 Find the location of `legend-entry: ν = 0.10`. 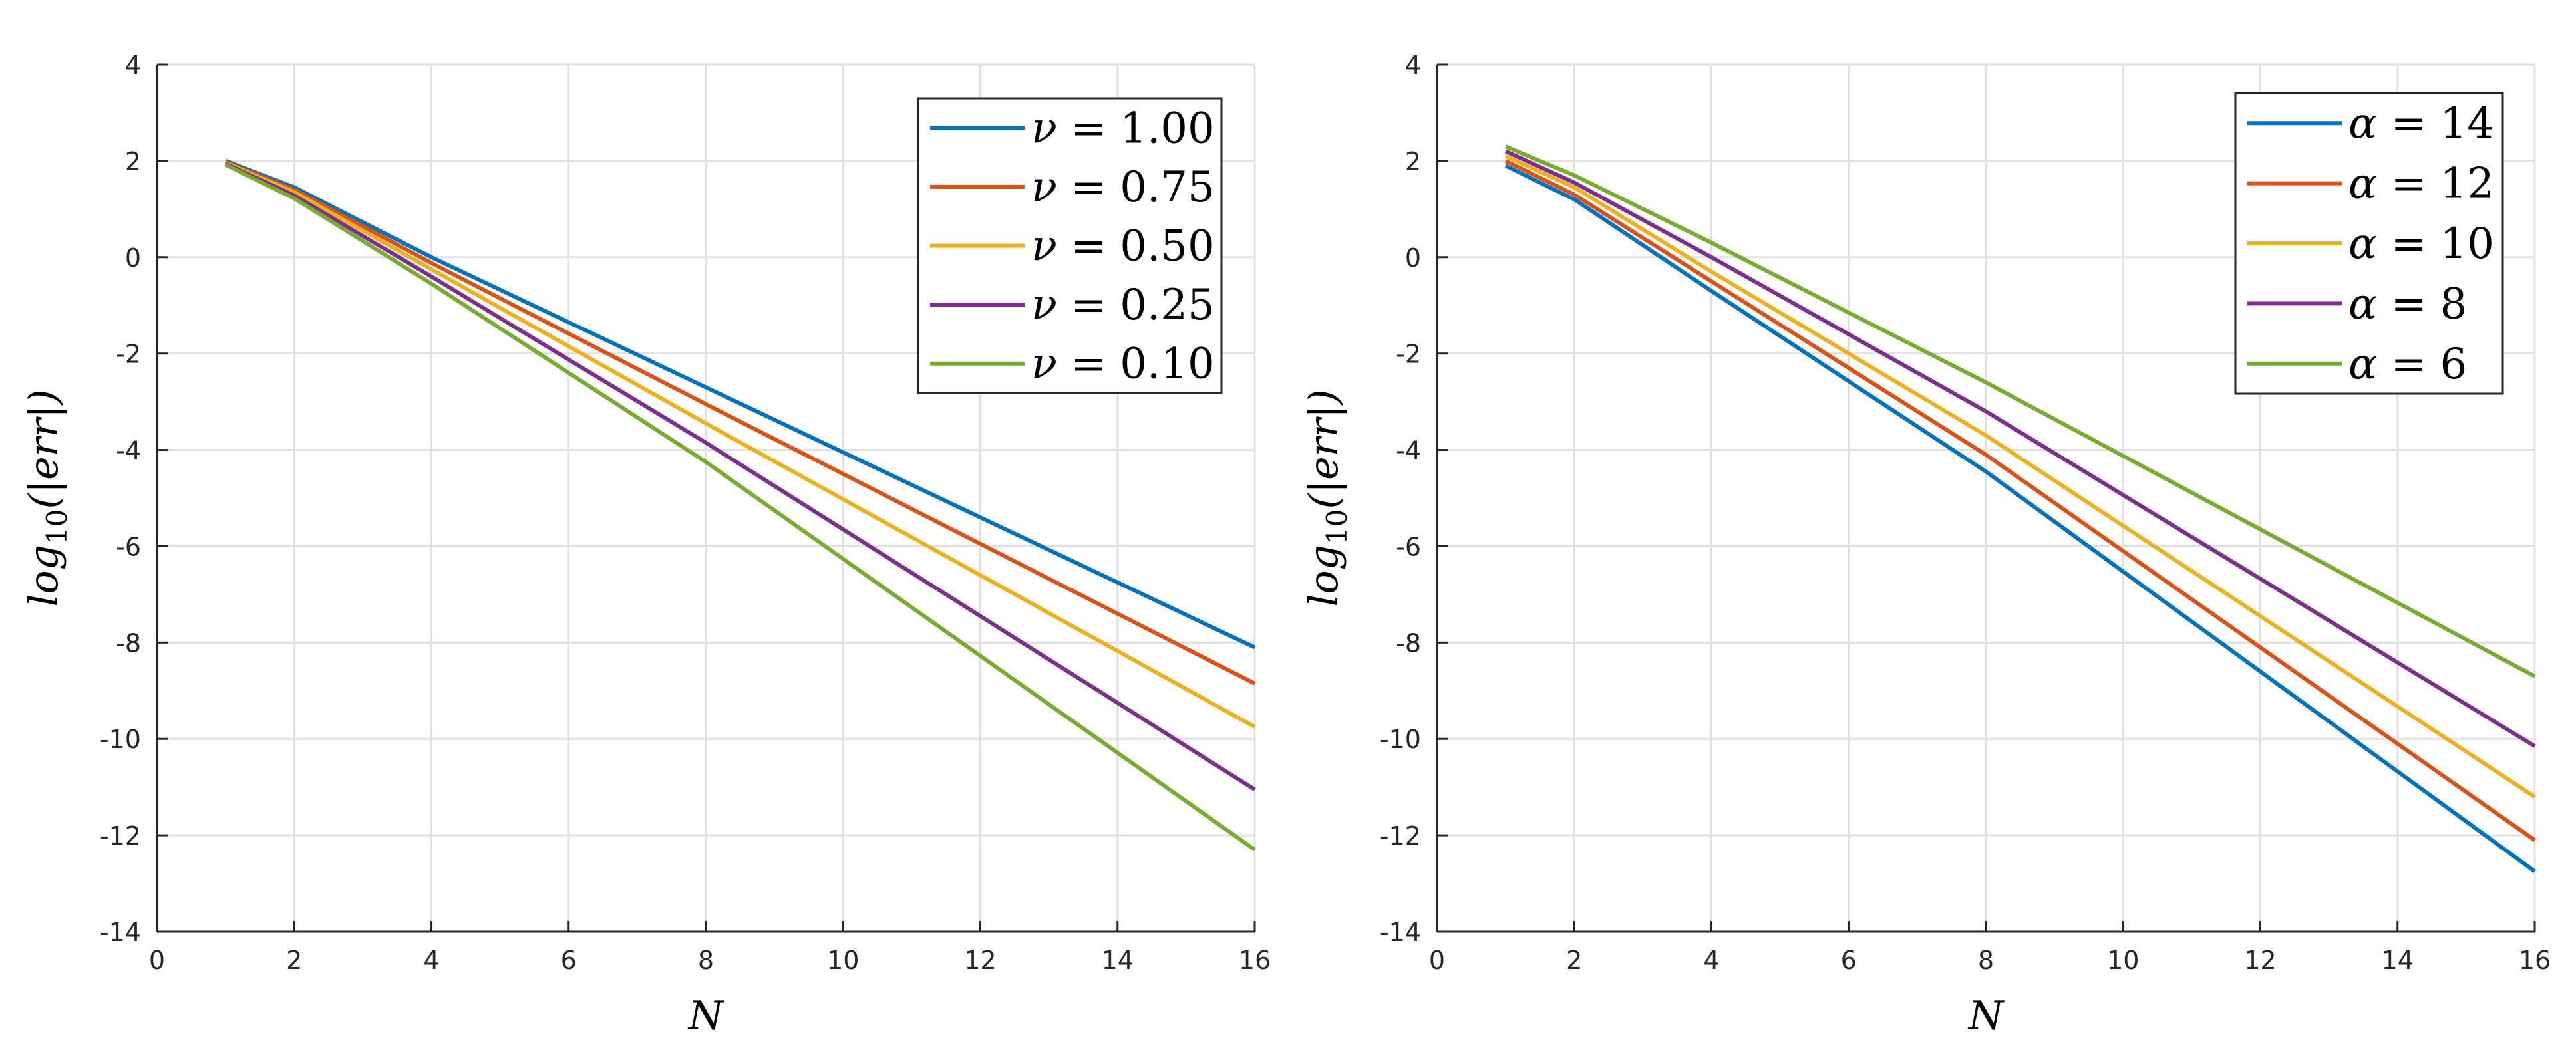

legend-entry: ν = 0.10 is located at coordinates (1123, 364).